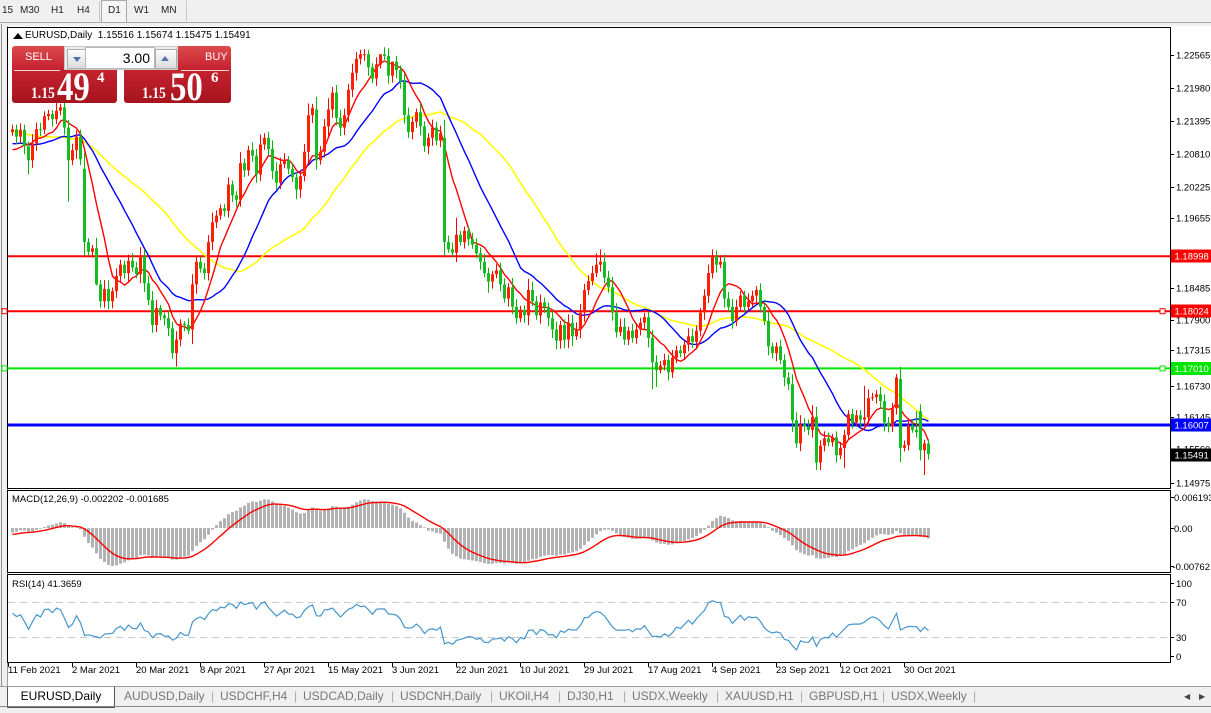 The image size is (1211, 713). Describe the element at coordinates (736, 670) in the screenshot. I see `svg-text: 4 Sep 2021` at that location.